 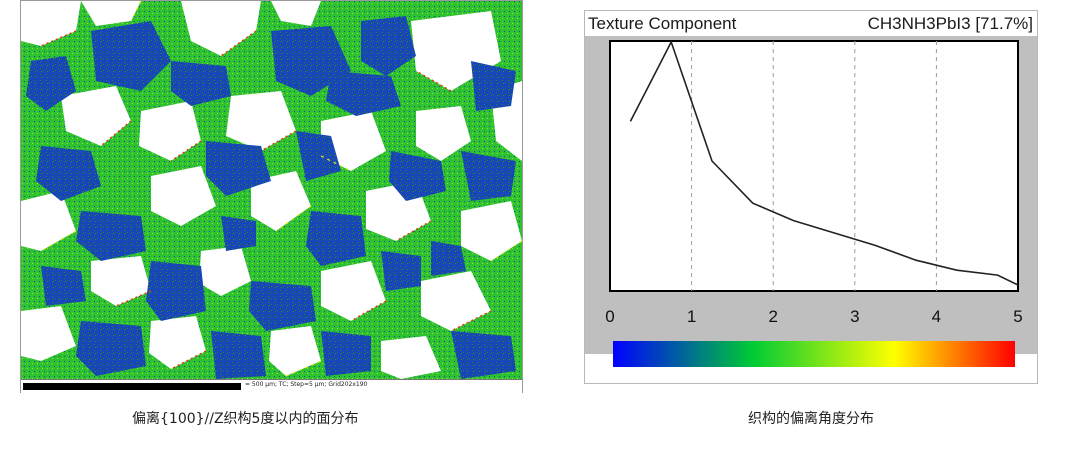 What do you see at coordinates (609, 316) in the screenshot?
I see `x-tick-label: 0` at bounding box center [609, 316].